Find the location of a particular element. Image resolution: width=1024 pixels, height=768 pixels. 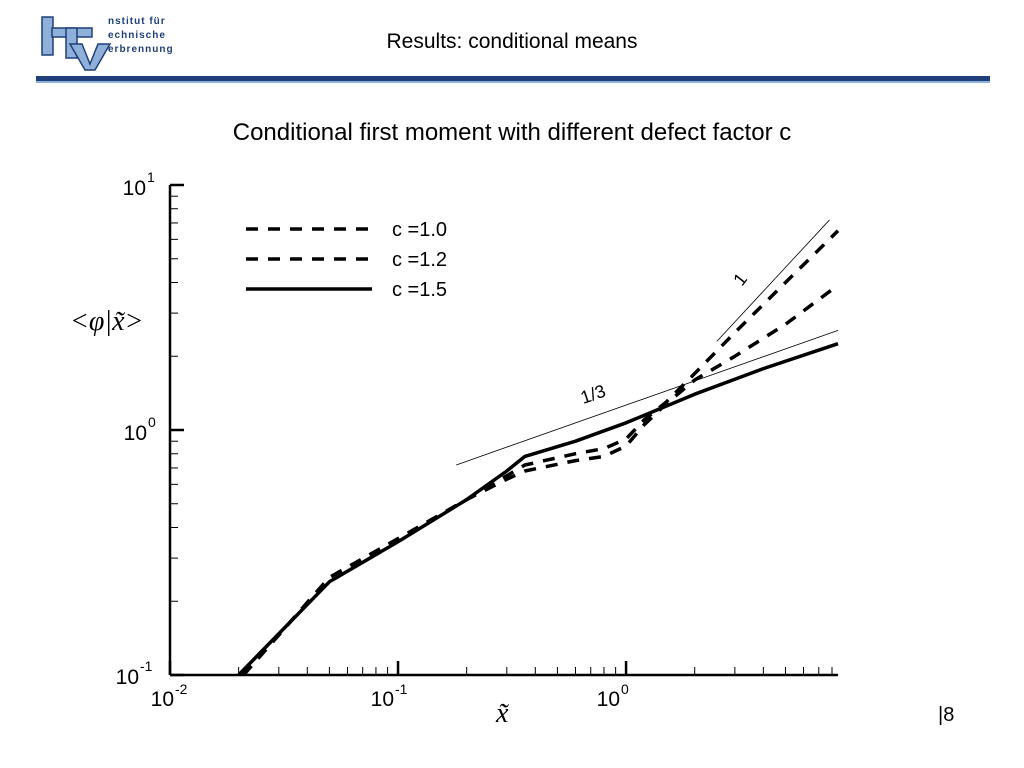

y-tick-label-1: 10 0 is located at coordinates (140, 429).